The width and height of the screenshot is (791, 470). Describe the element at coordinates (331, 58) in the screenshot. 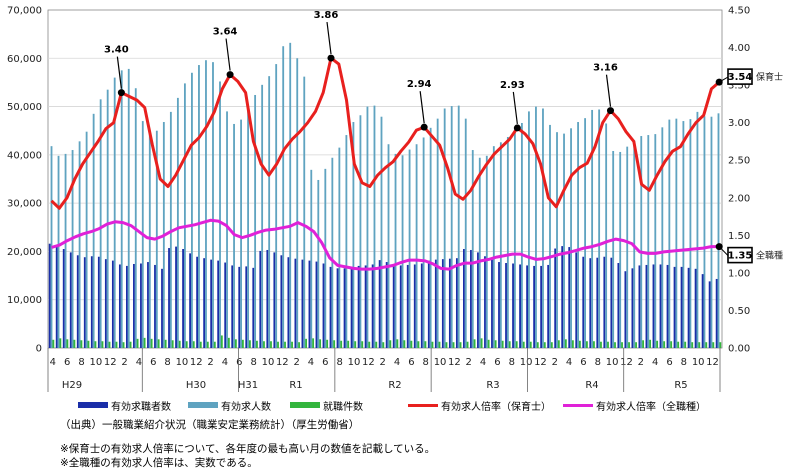

I see `peak-marker` at that location.